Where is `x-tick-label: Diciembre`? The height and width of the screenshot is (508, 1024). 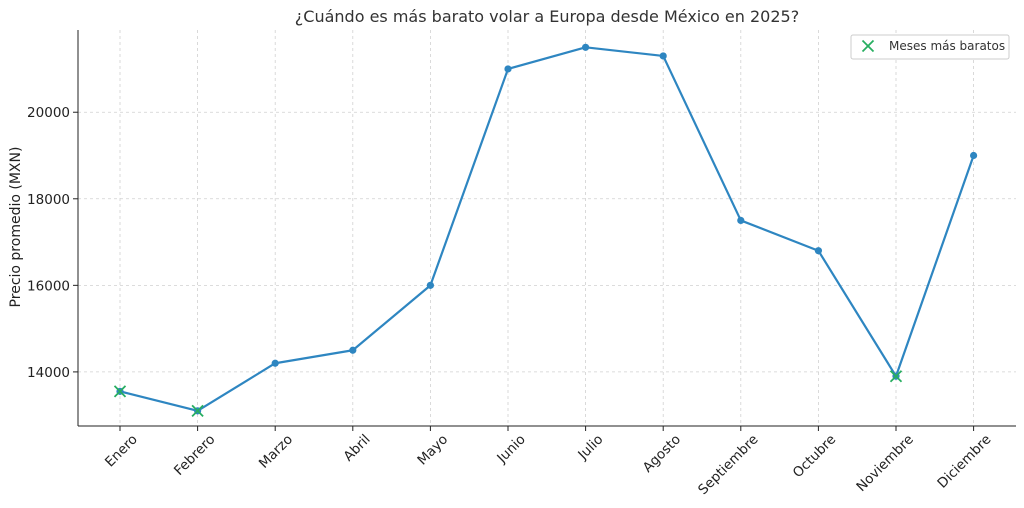 x-tick-label: Diciembre is located at coordinates (964, 462).